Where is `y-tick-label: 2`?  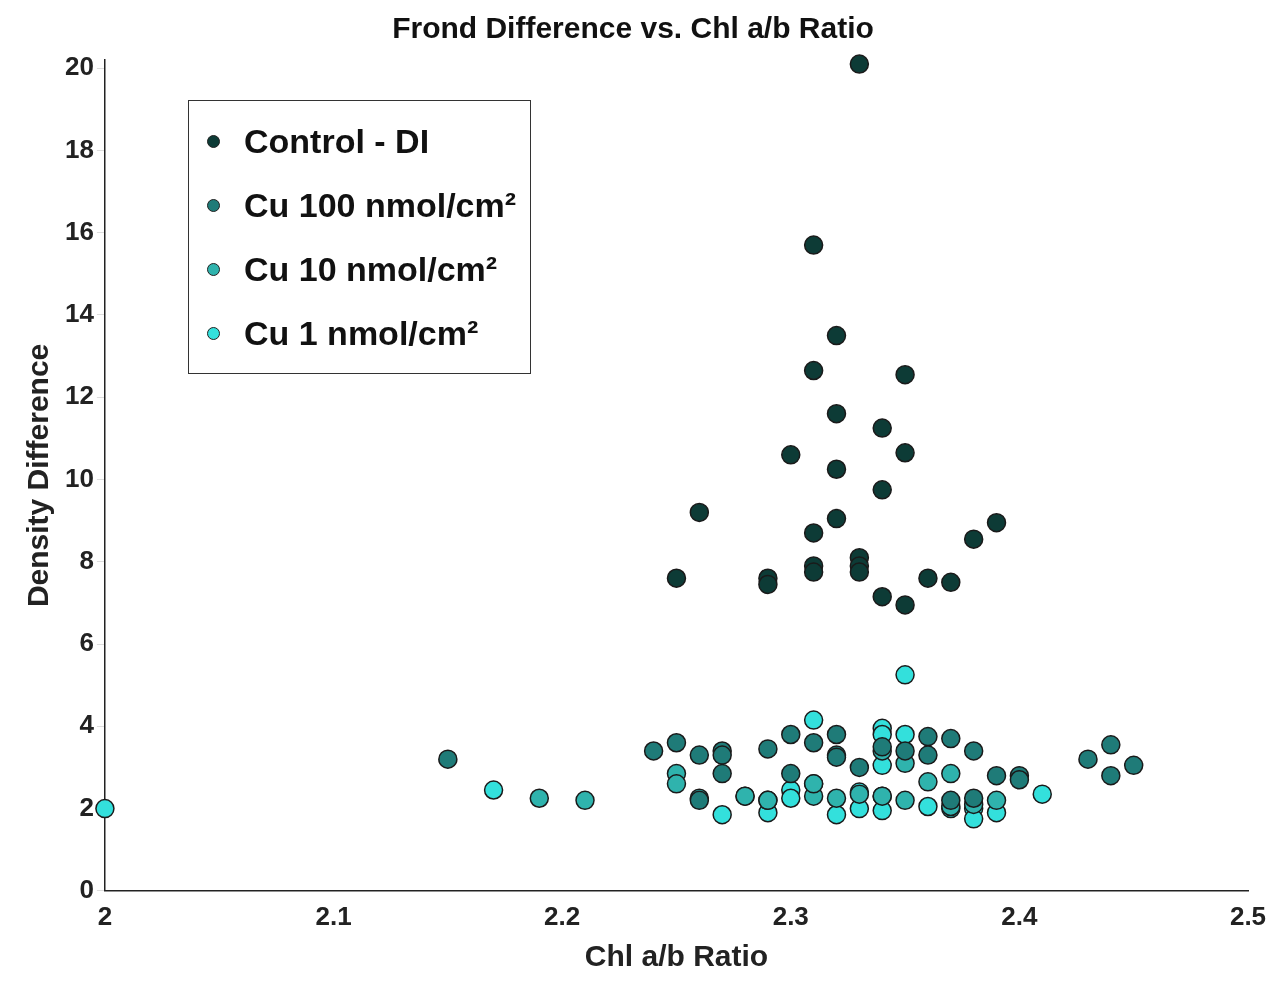 y-tick-label: 2 is located at coordinates (86, 806).